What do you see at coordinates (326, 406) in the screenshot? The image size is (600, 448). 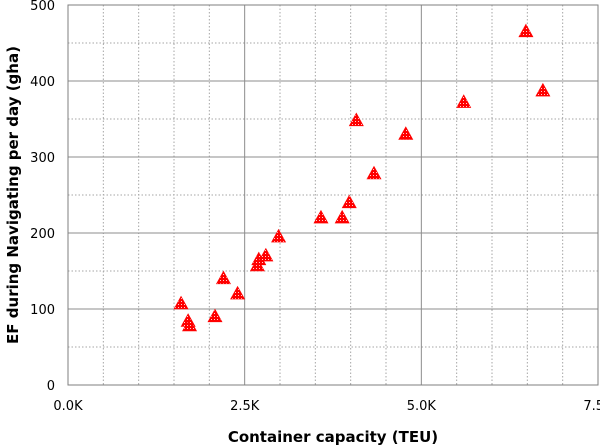 I see `x-axis-ticks: 0.0K 2.5K 5.0K 7.5K` at bounding box center [326, 406].